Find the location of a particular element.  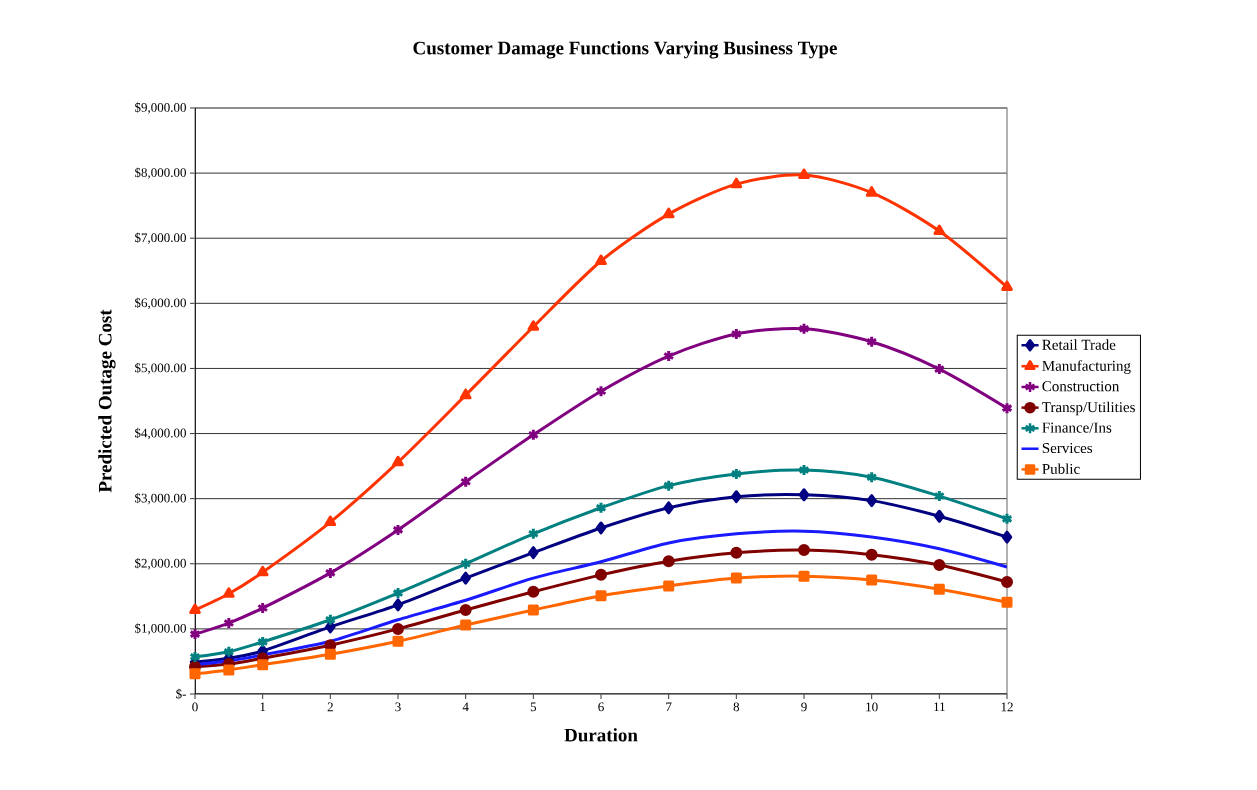

legend-label: Manufacturing is located at coordinates (1086, 367).